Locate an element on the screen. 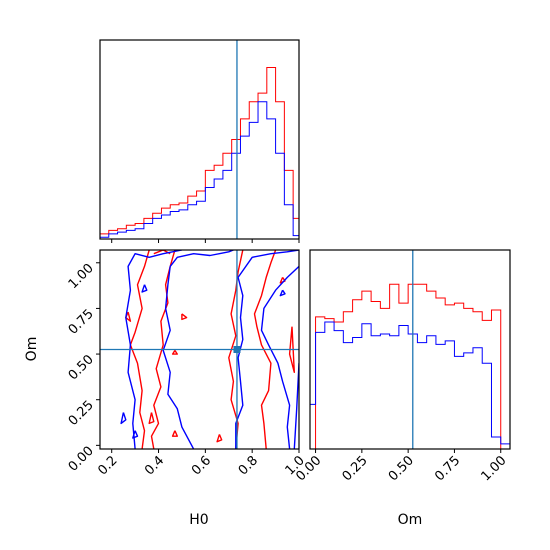 The height and width of the screenshot is (550, 550). om-hist-x-tick-label: 0.25 is located at coordinates (355, 468).